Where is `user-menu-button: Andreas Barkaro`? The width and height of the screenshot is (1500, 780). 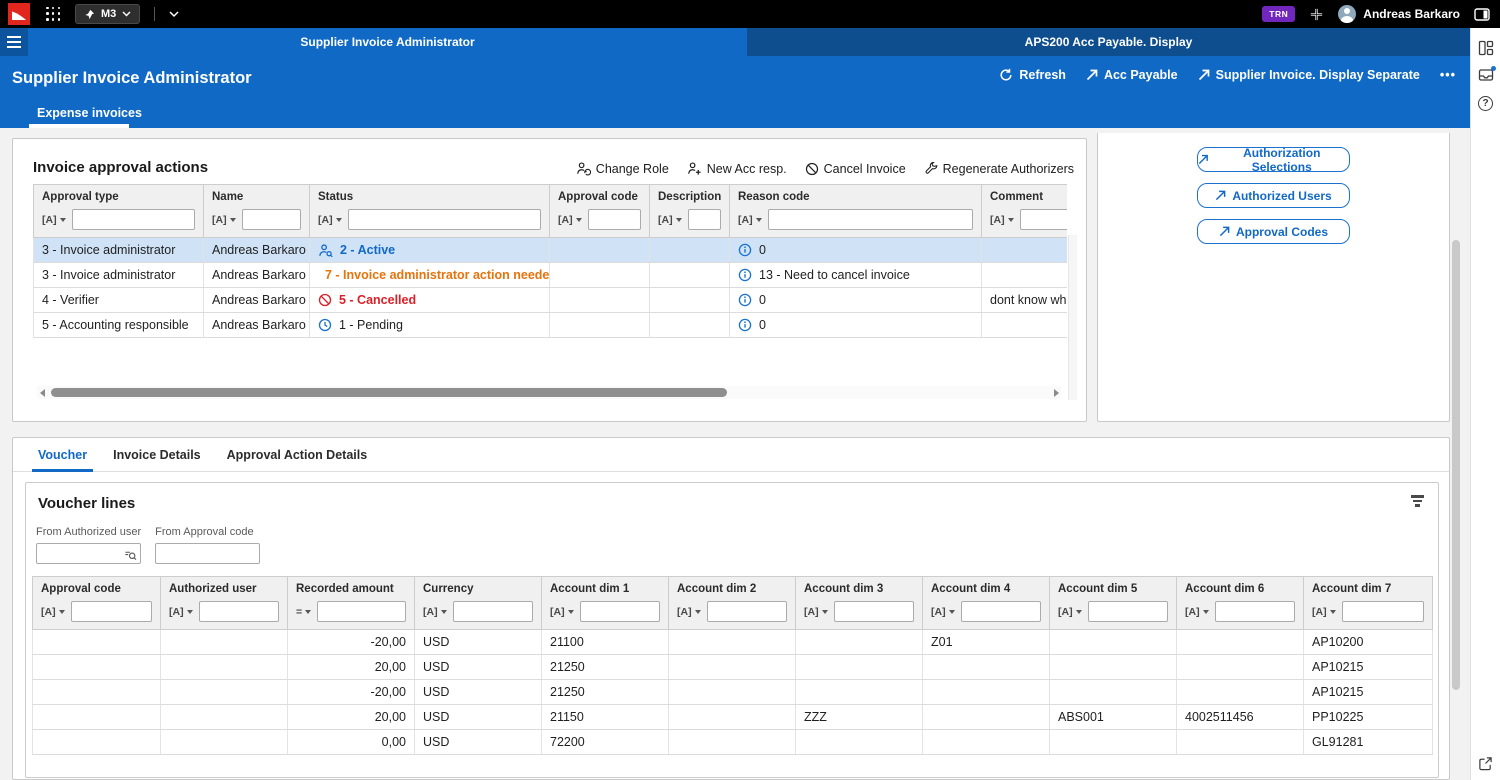 user-menu-button: Andreas Barkaro is located at coordinates (1399, 14).